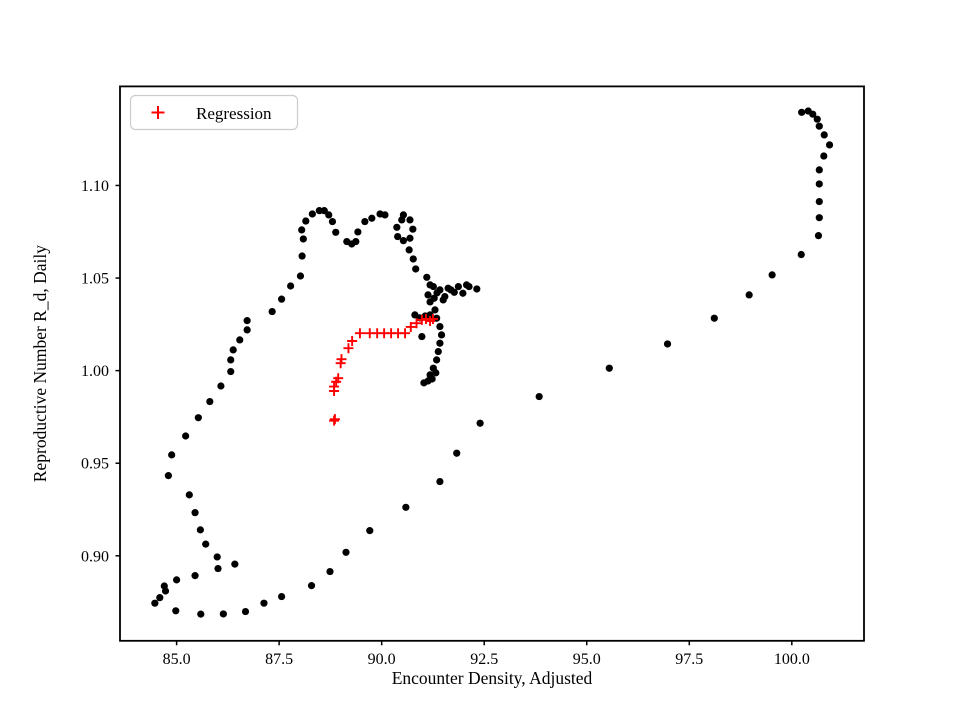 This screenshot has width=960, height=725. I want to click on x-tick-label: 97.5, so click(689, 659).